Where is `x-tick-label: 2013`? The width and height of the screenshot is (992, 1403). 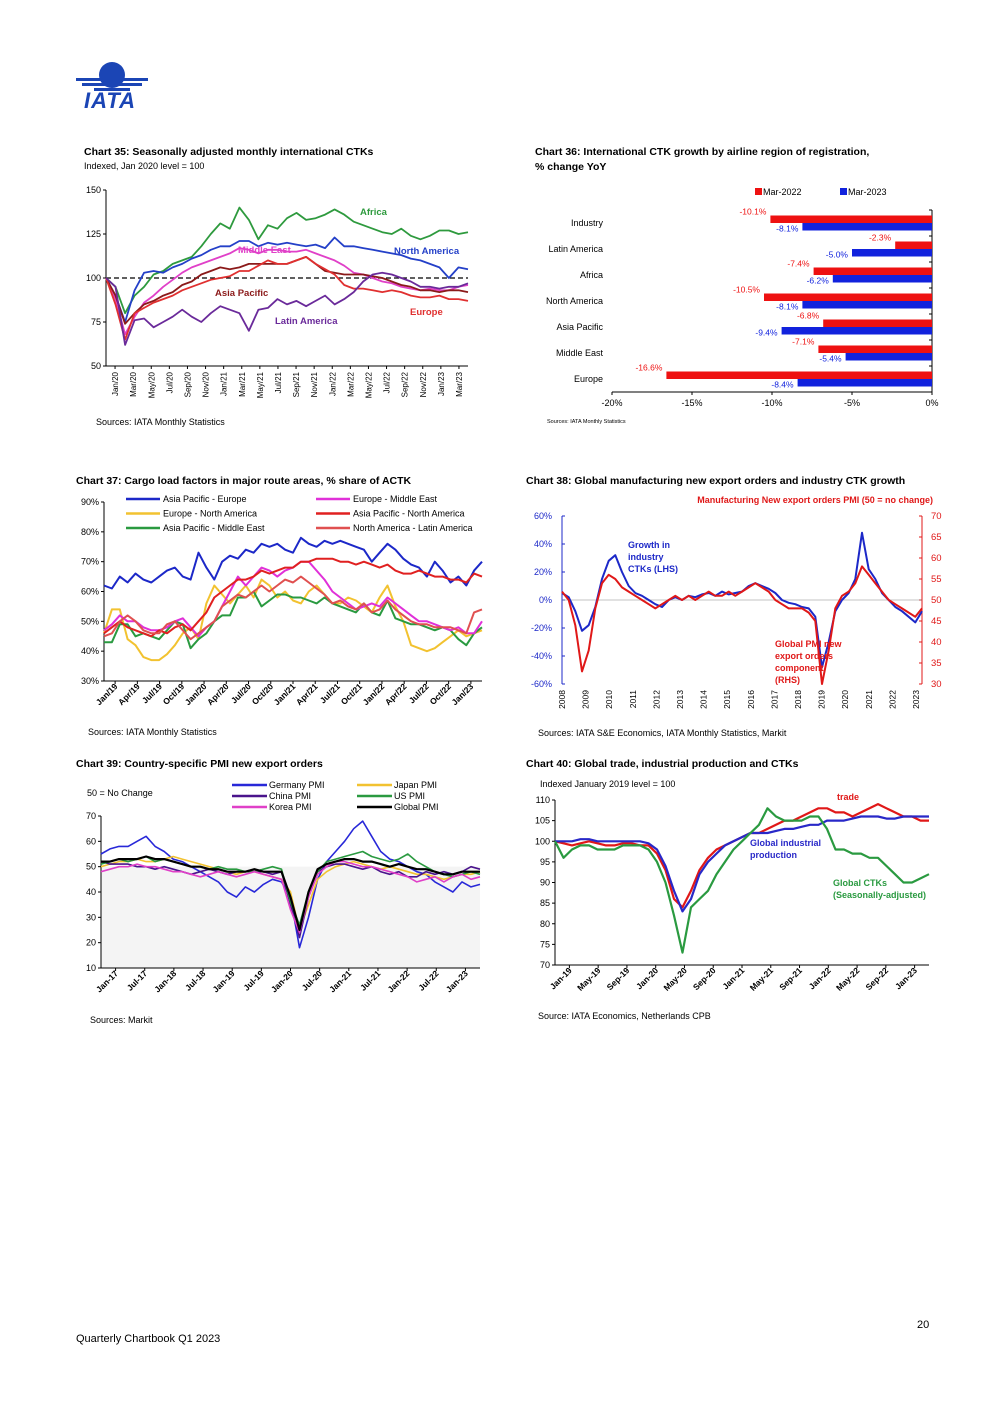 x-tick-label: 2013 is located at coordinates (680, 699).